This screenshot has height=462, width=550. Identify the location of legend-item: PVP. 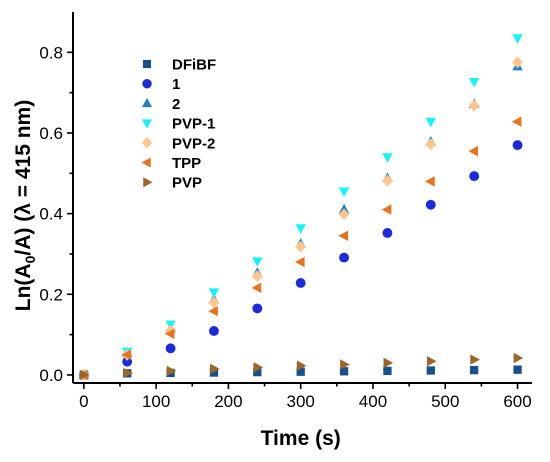
(172, 183).